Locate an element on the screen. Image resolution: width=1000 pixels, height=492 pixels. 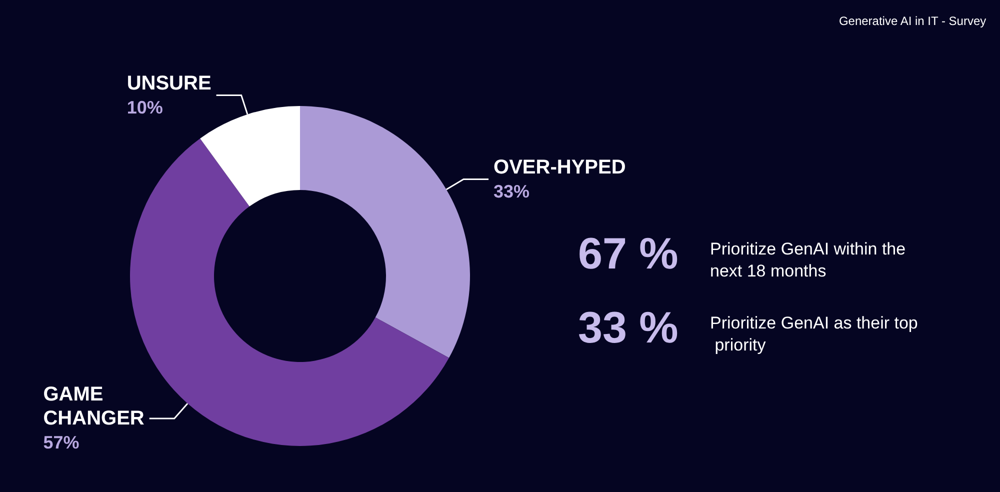
slice-label: OVER-HYPED is located at coordinates (560, 167).